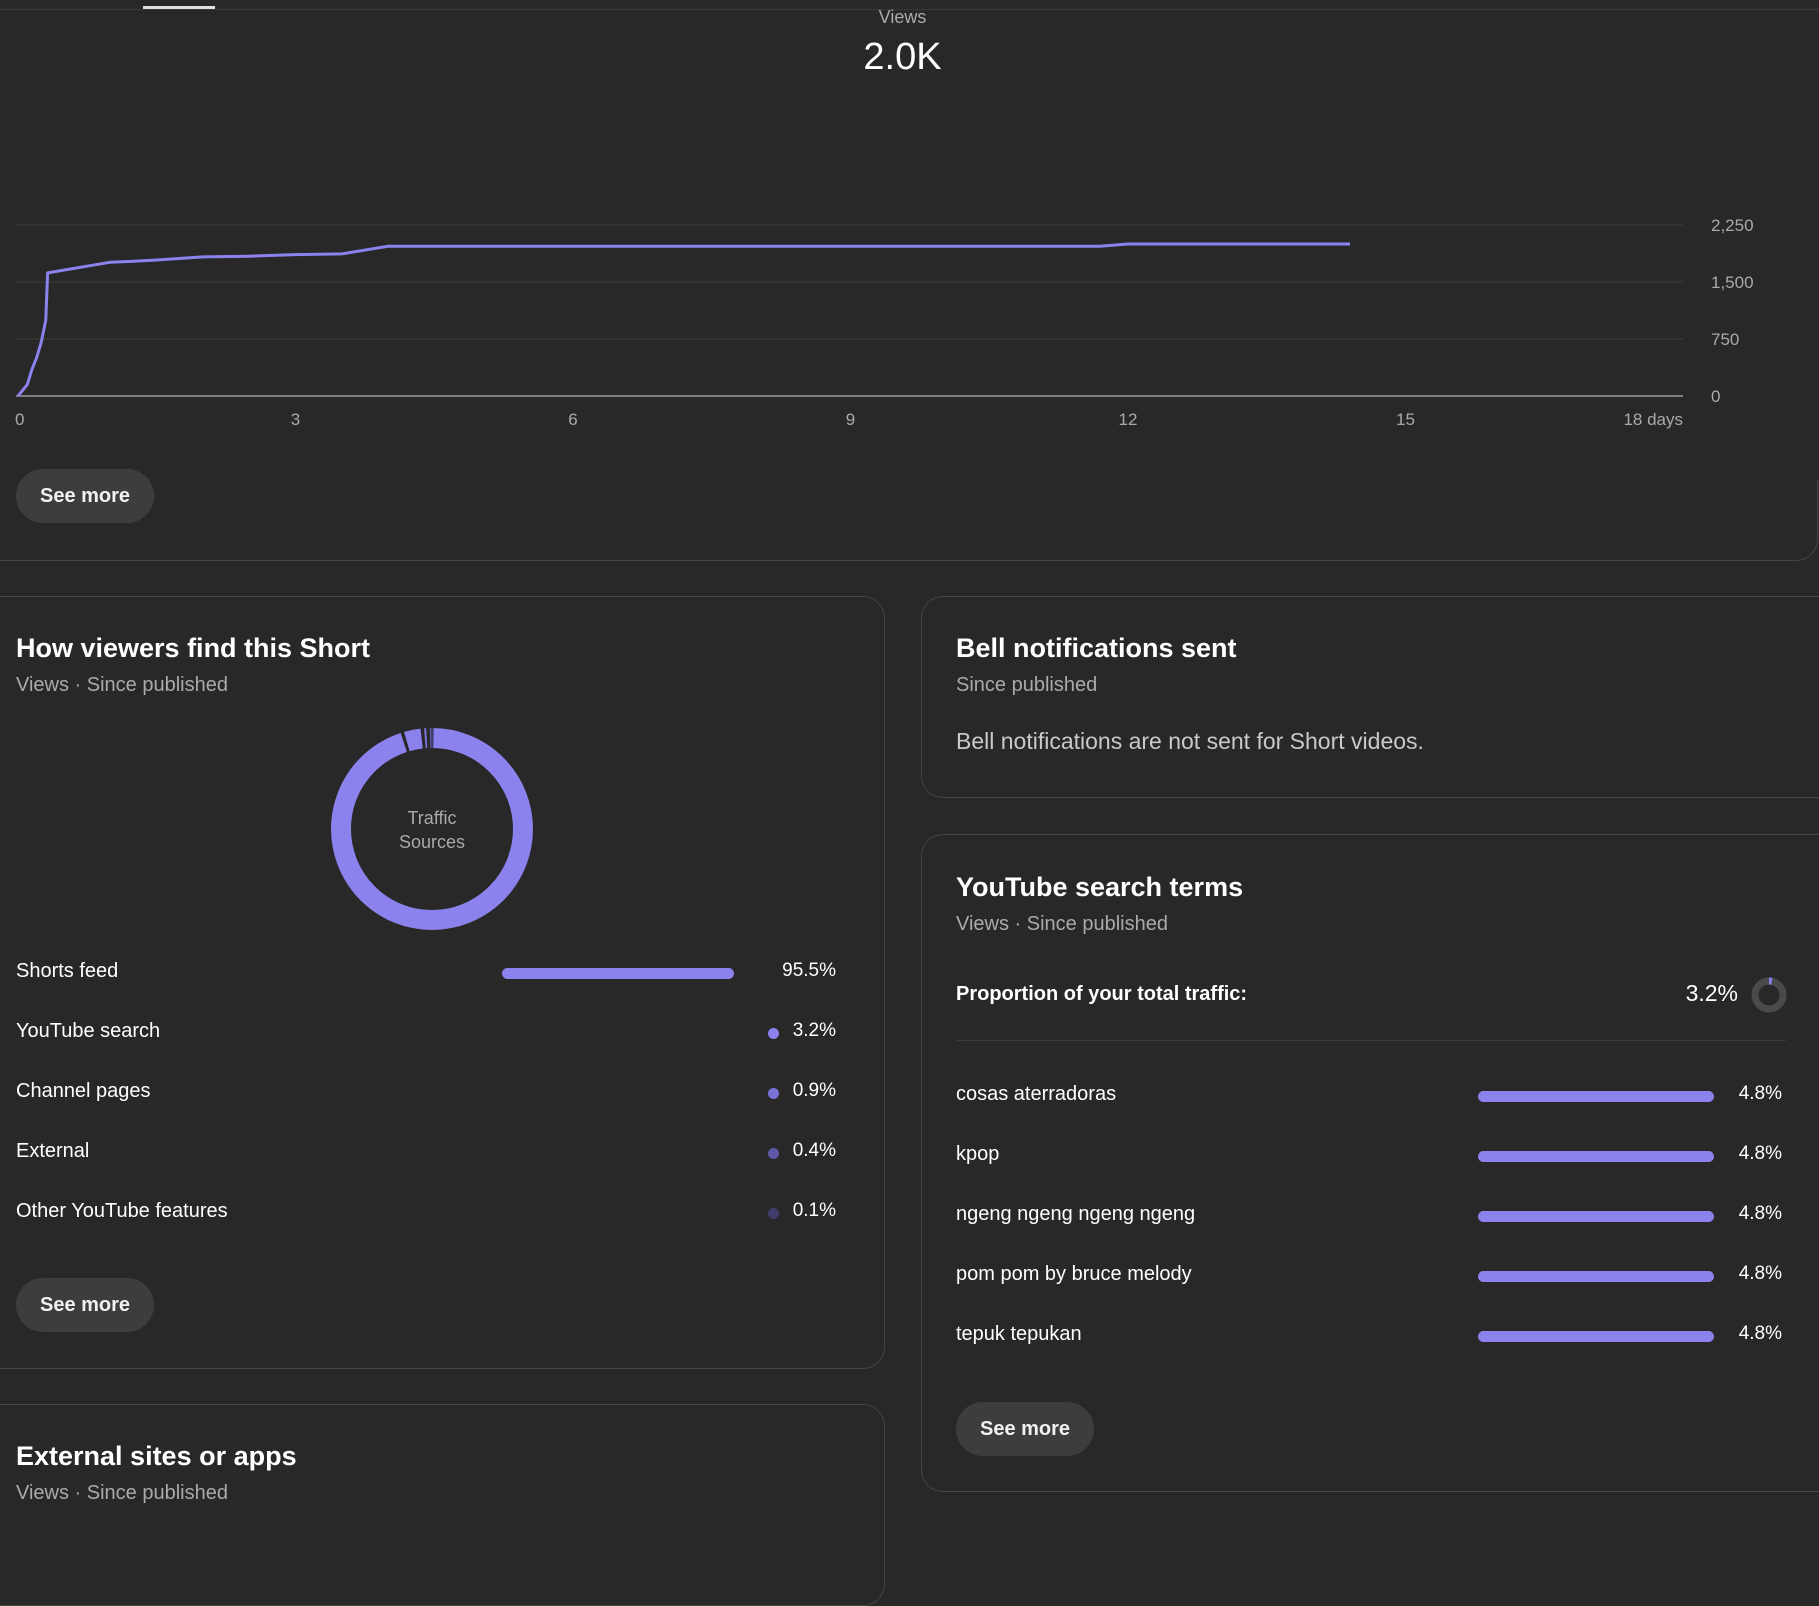 The width and height of the screenshot is (1819, 1606). What do you see at coordinates (1369, 1338) in the screenshot?
I see `search-term-row: tepuk tepukan 4.8%` at bounding box center [1369, 1338].